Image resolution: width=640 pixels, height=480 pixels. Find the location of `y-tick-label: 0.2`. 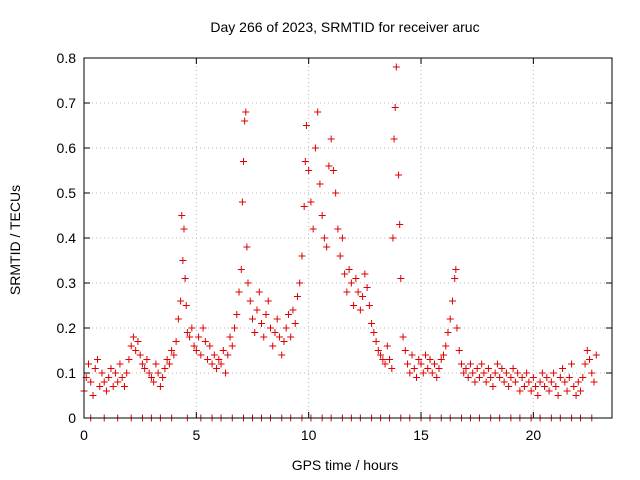

y-tick-label: 0.2 is located at coordinates (67, 328).